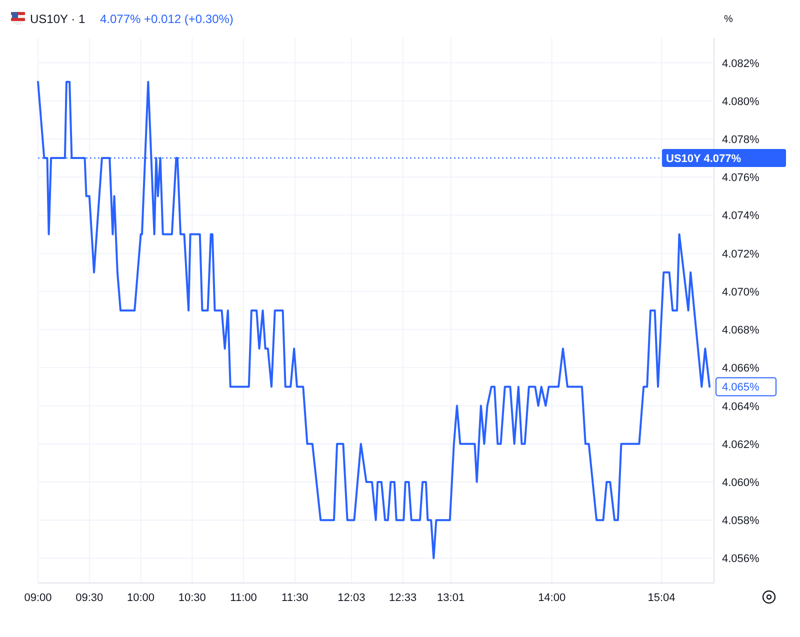 The height and width of the screenshot is (637, 800). I want to click on x-tick-label: 11:00, so click(243, 598).